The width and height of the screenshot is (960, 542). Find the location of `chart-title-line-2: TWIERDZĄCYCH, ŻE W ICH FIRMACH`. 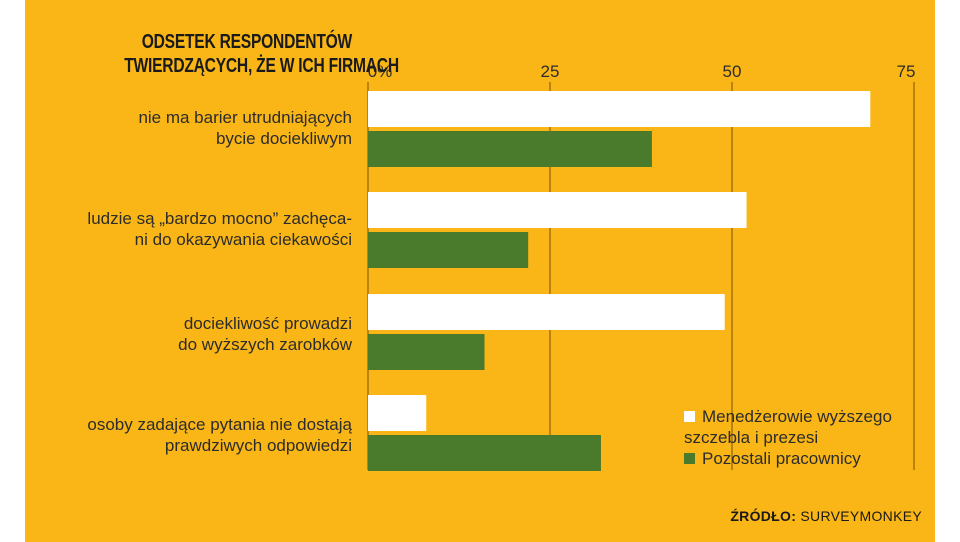

chart-title-line-2: TWIERDZĄCYCH, ŻE W ICH FIRMACH is located at coordinates (261, 66).